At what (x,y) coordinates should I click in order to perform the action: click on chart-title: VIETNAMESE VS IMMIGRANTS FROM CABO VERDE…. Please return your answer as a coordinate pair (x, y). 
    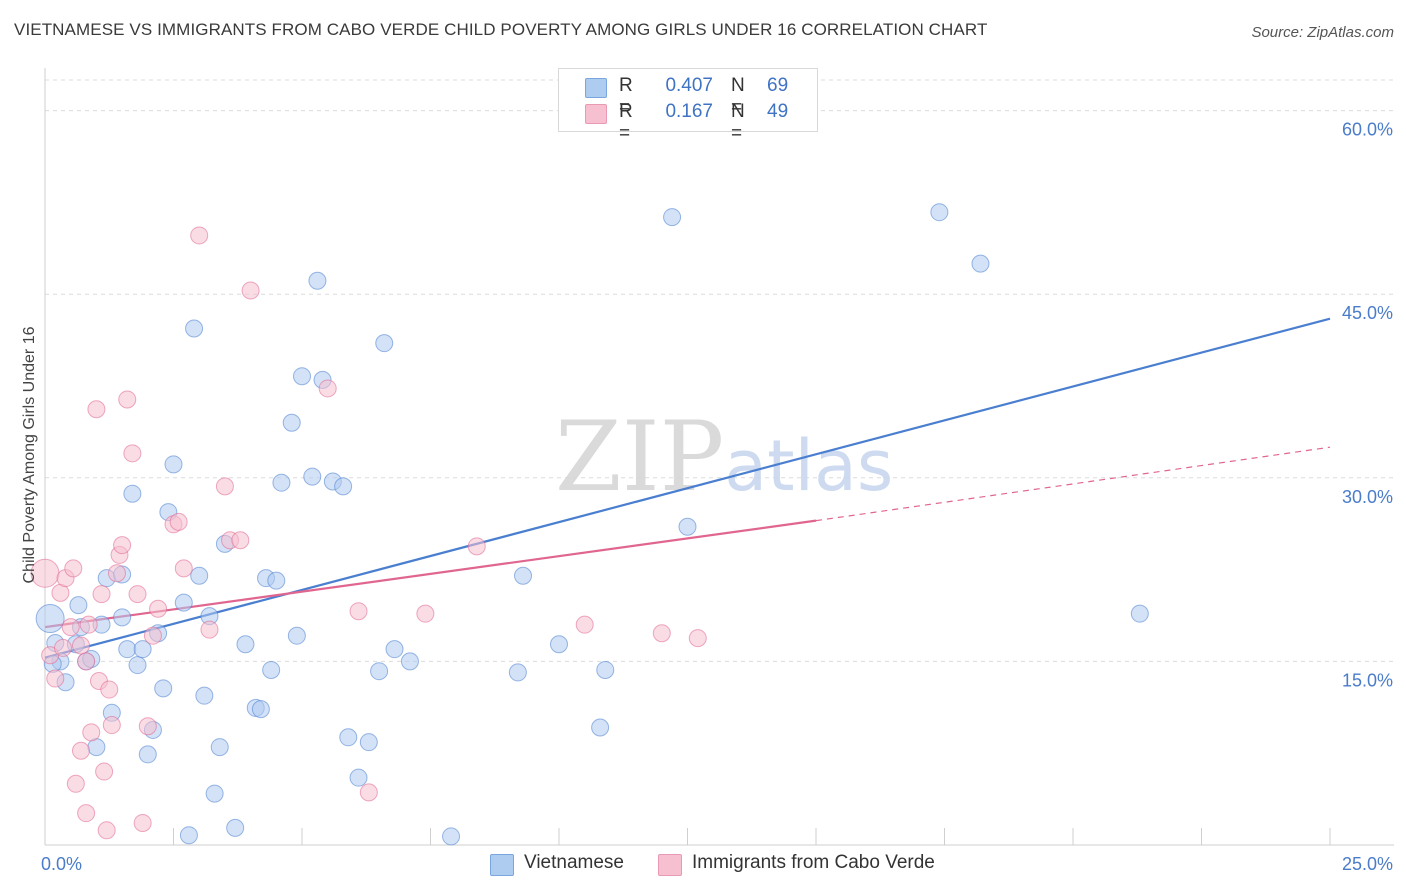
    Looking at the image, I should click on (501, 29).